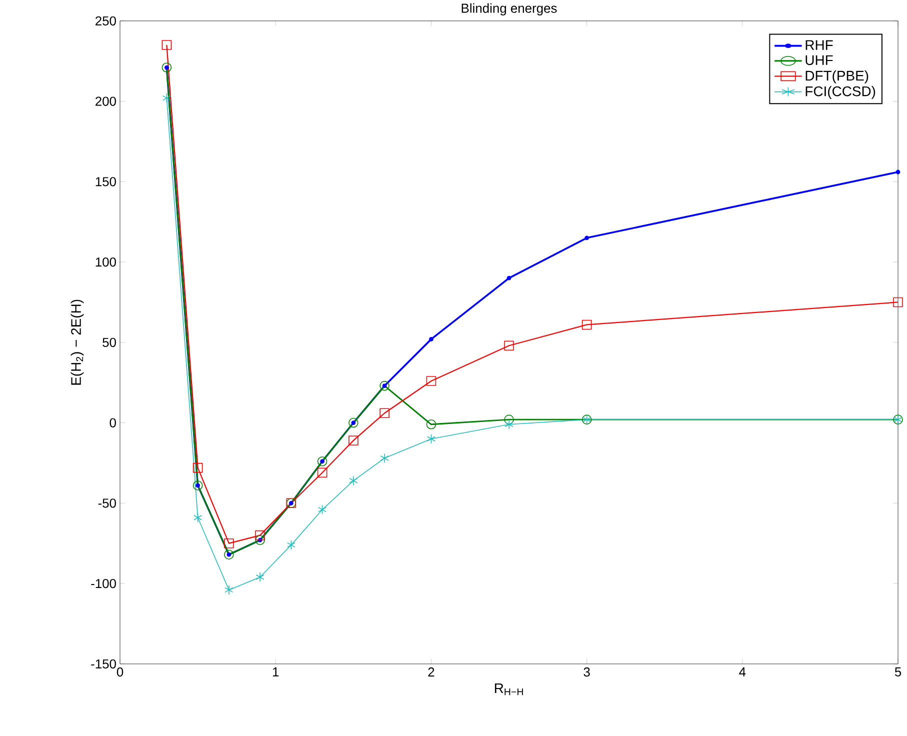 The image size is (907, 736). Describe the element at coordinates (819, 45) in the screenshot. I see `legend-label: RHF` at that location.